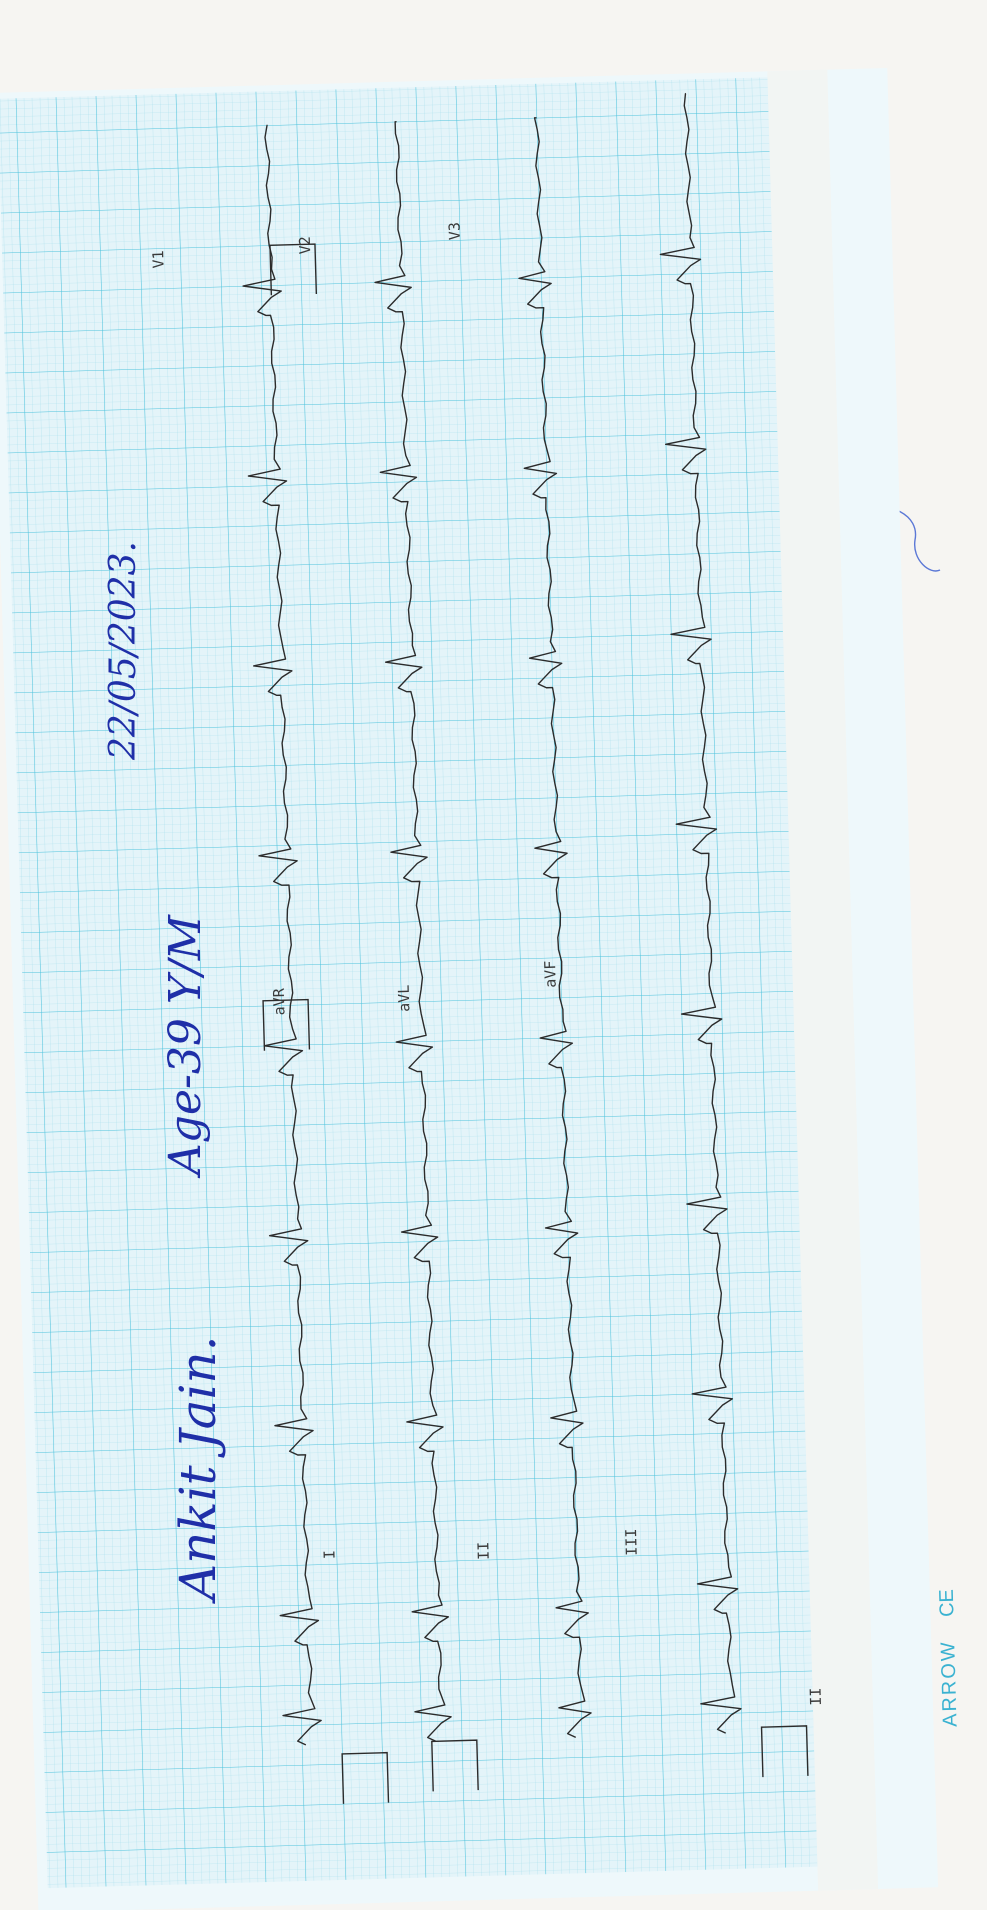  Describe the element at coordinates (286, 1024) in the screenshot. I see `calibration-pulse-mid` at that location.